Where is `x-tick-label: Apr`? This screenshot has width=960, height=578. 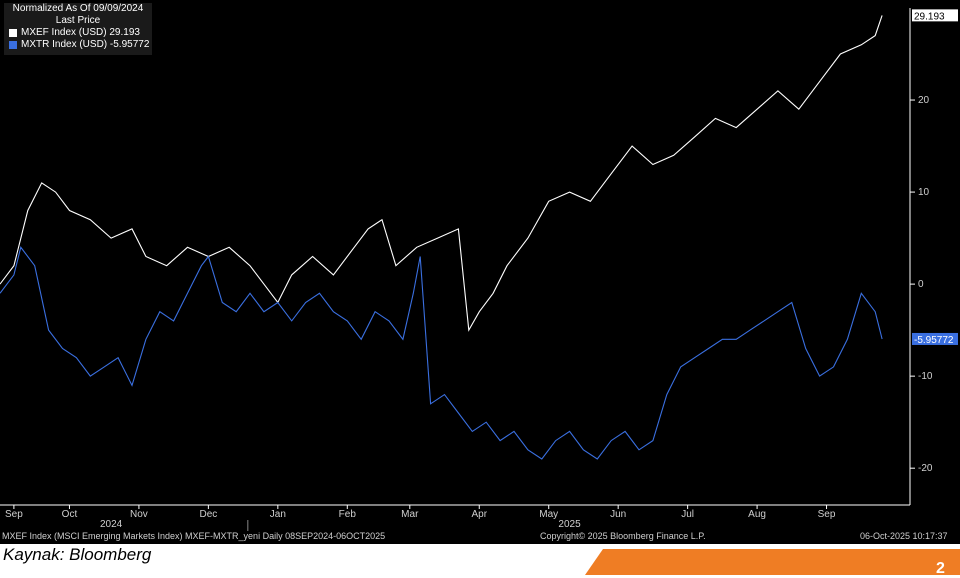
x-tick-label: Apr is located at coordinates (479, 514).